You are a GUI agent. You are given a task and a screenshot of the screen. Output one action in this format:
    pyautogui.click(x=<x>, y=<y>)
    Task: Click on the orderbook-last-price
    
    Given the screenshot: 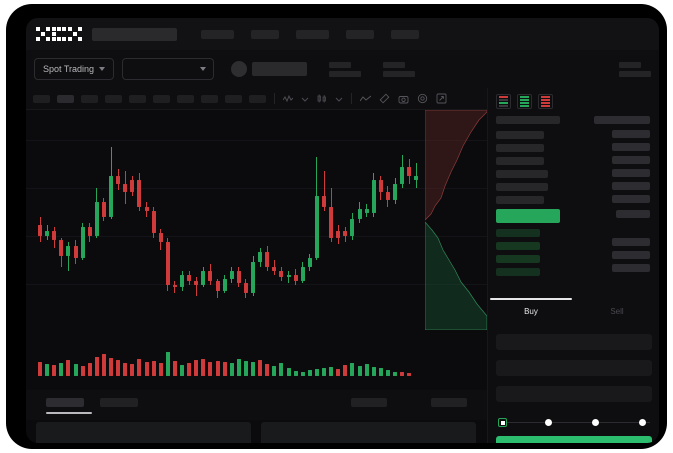 What is the action you would take?
    pyautogui.click(x=528, y=216)
    